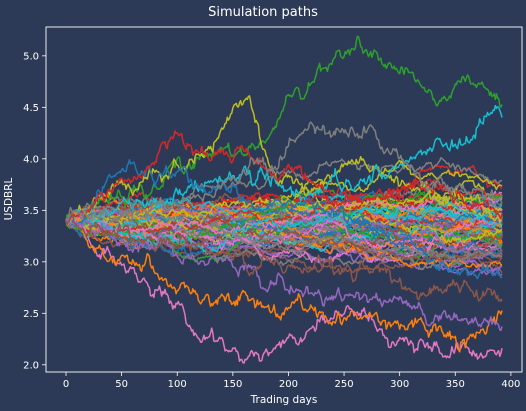  Describe the element at coordinates (31, 159) in the screenshot. I see `y-tick-label: 4.0` at that location.